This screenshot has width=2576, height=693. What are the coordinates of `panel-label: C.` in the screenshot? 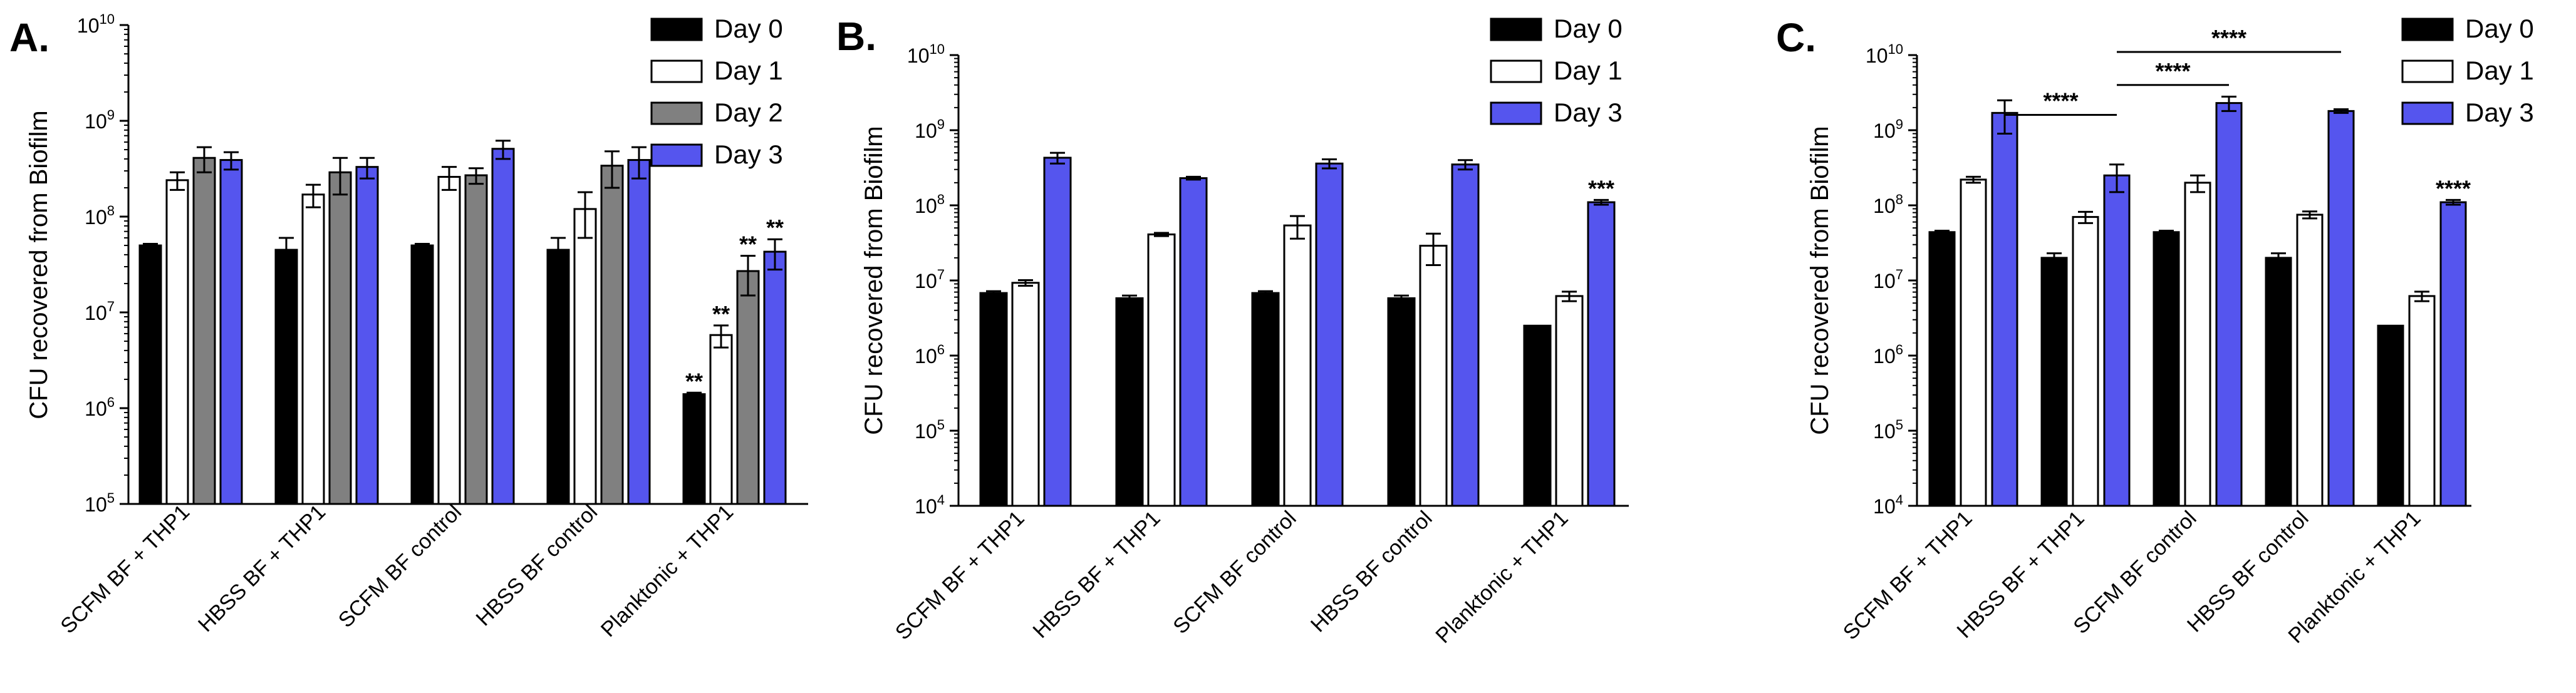 It's located at (1796, 37).